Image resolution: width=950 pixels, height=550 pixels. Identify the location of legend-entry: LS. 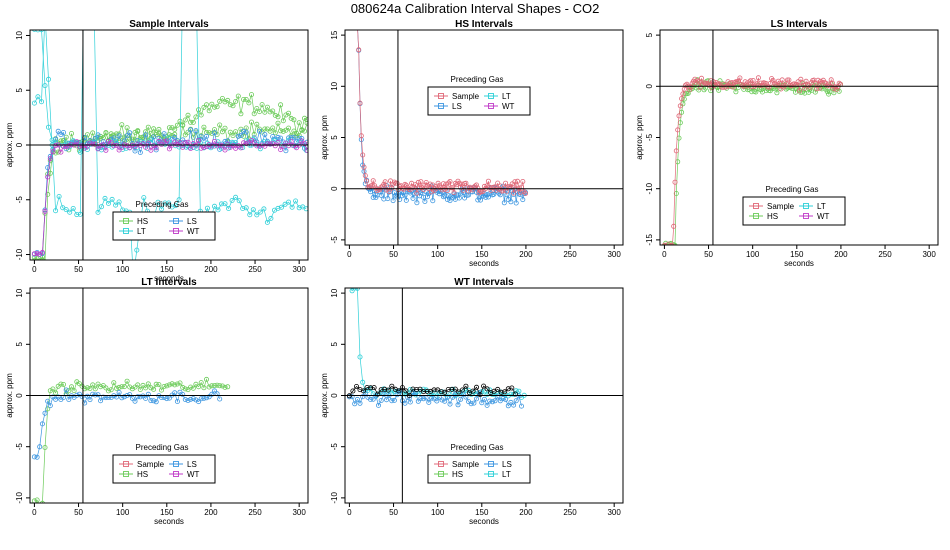
(183, 464).